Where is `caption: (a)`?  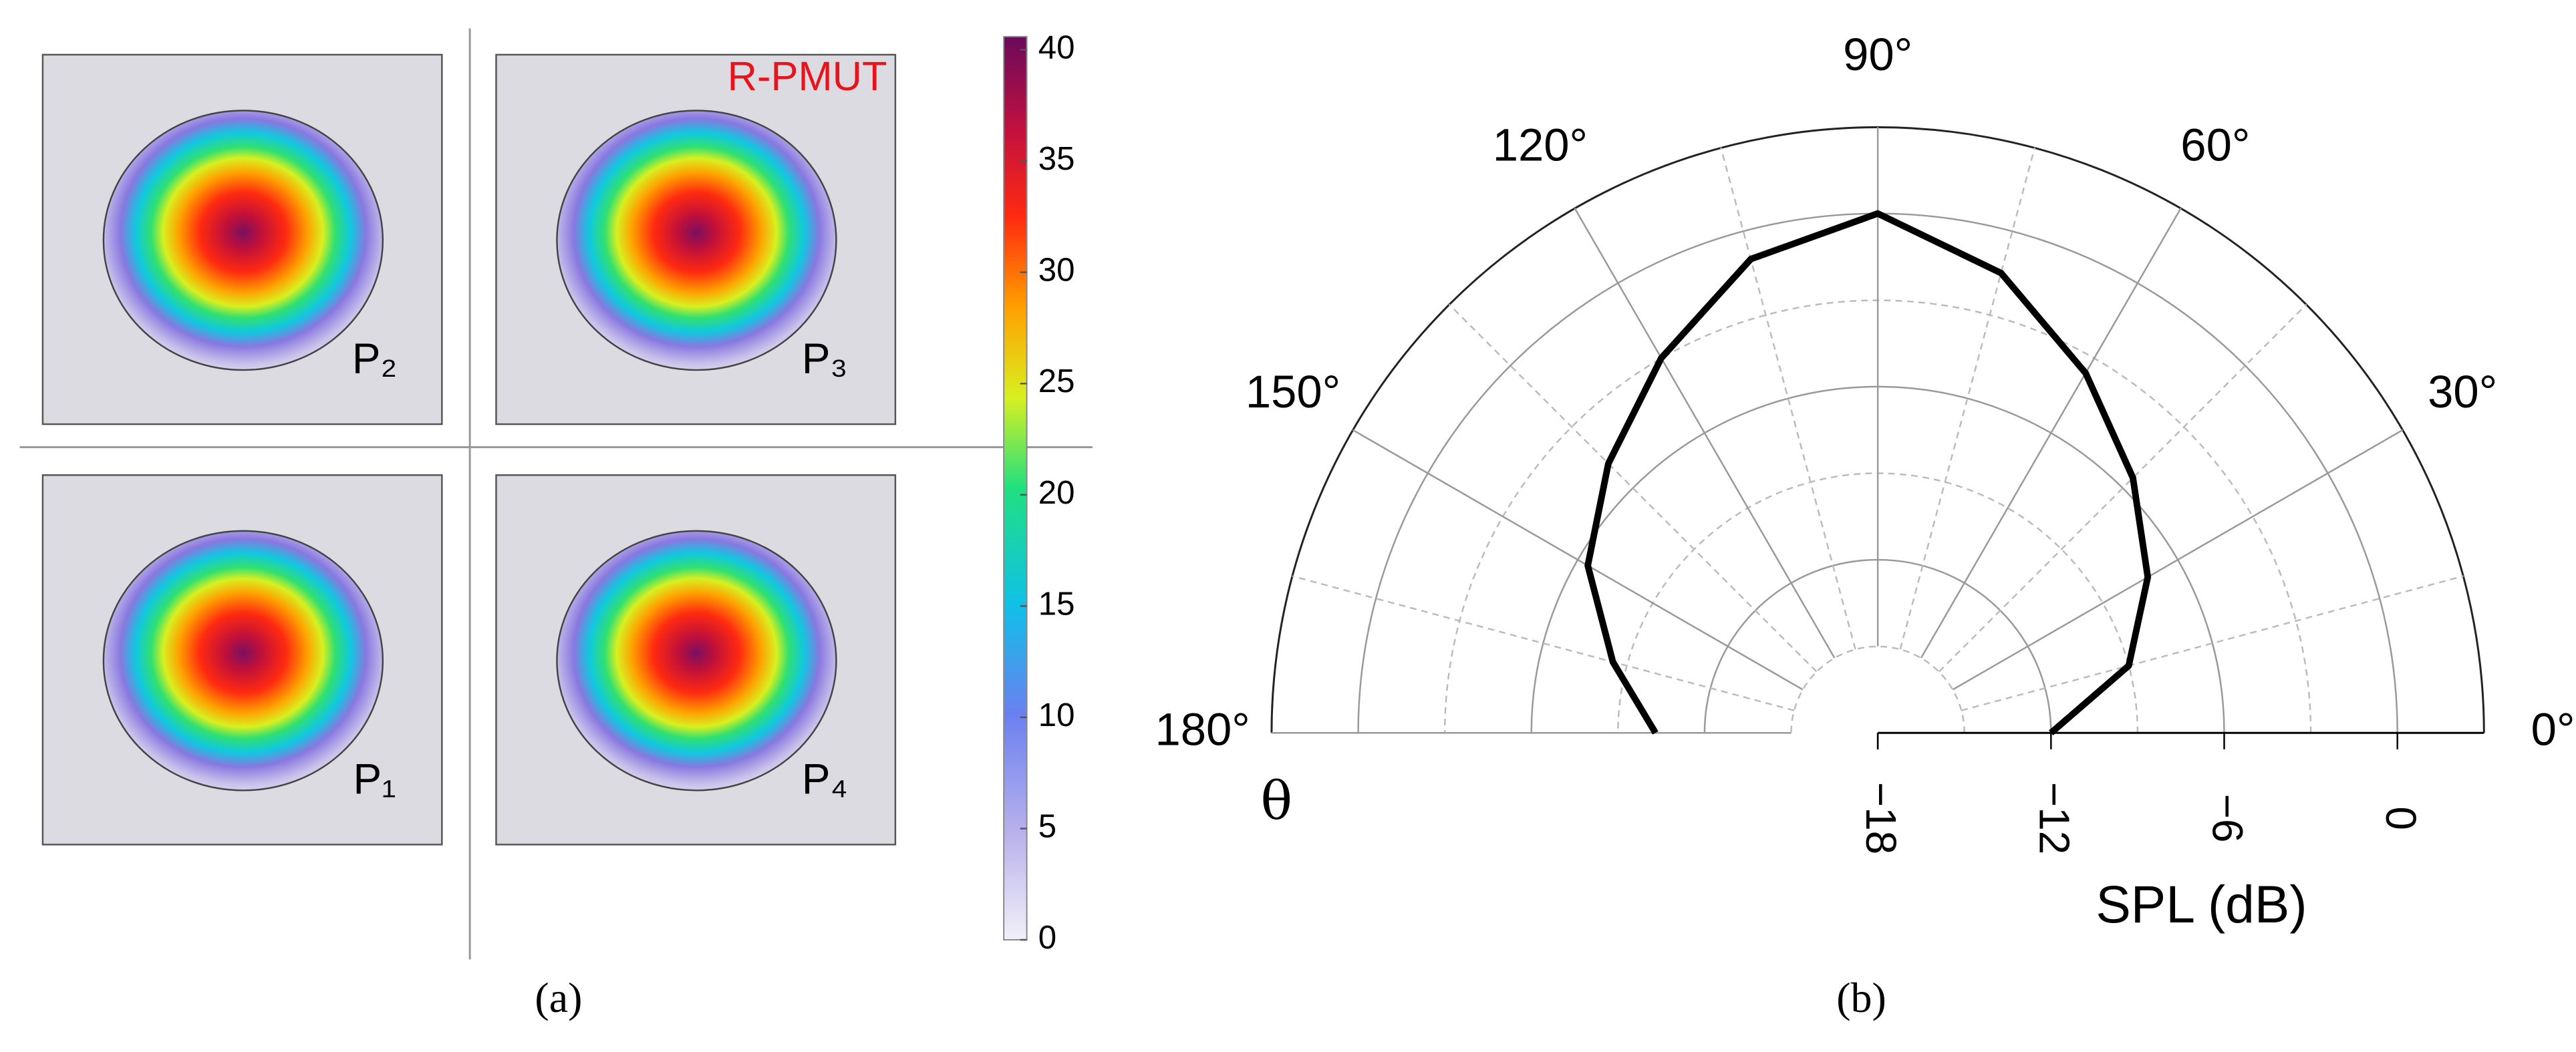
caption: (a) is located at coordinates (558, 997).